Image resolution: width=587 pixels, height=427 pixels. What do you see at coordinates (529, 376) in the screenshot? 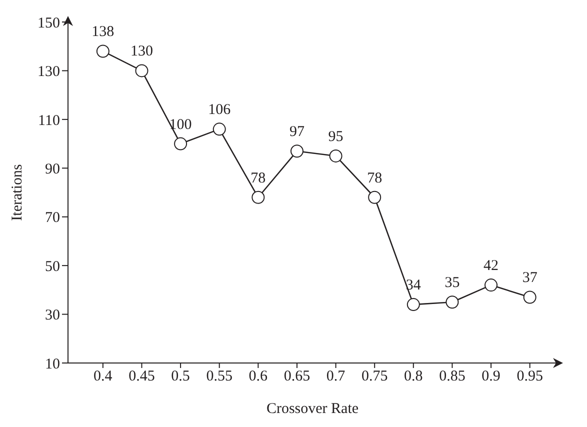
I see `x-tick-label: 0.95` at bounding box center [529, 376].